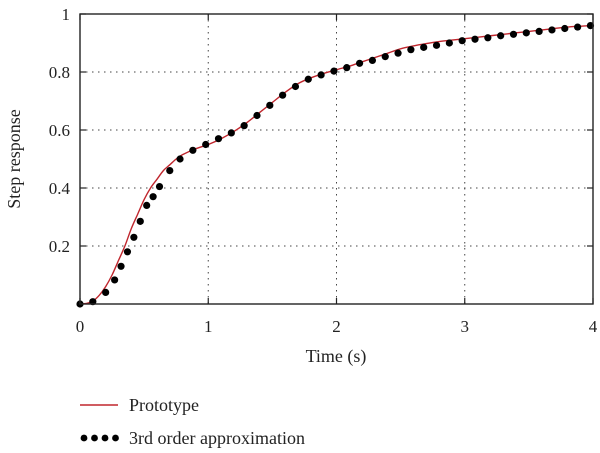  Describe the element at coordinates (59, 130) in the screenshot. I see `y-tick-label: 0.6` at that location.